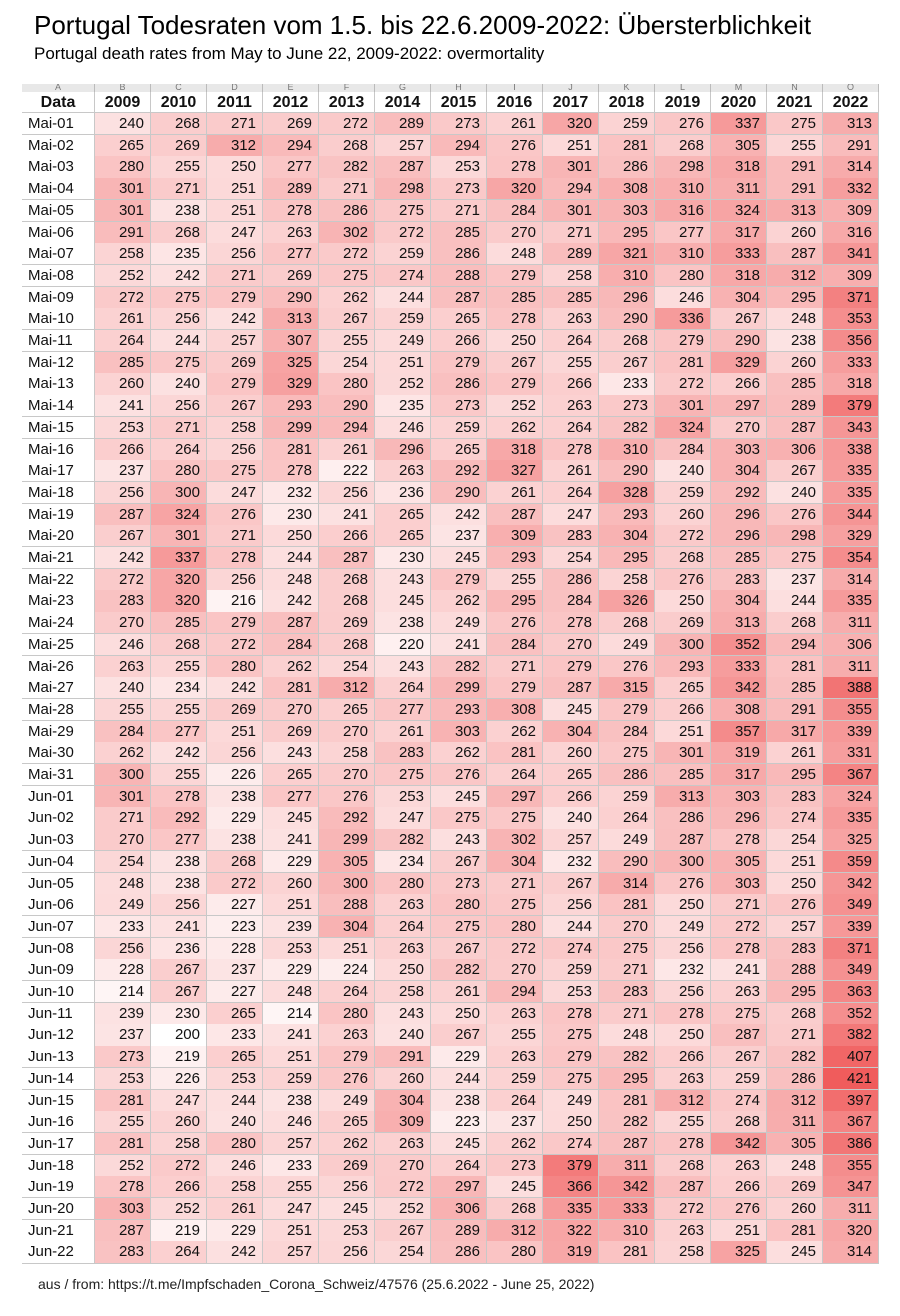 This screenshot has height=1316, width=900. Describe the element at coordinates (739, 189) in the screenshot. I see `value-cell: 311` at that location.